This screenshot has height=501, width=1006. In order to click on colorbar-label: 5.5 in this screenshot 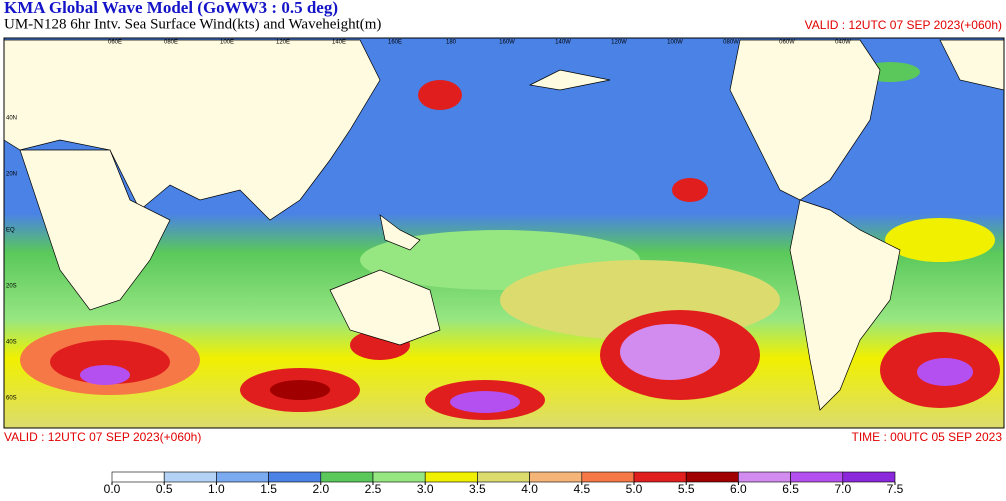, I will do `click(686, 489)`.